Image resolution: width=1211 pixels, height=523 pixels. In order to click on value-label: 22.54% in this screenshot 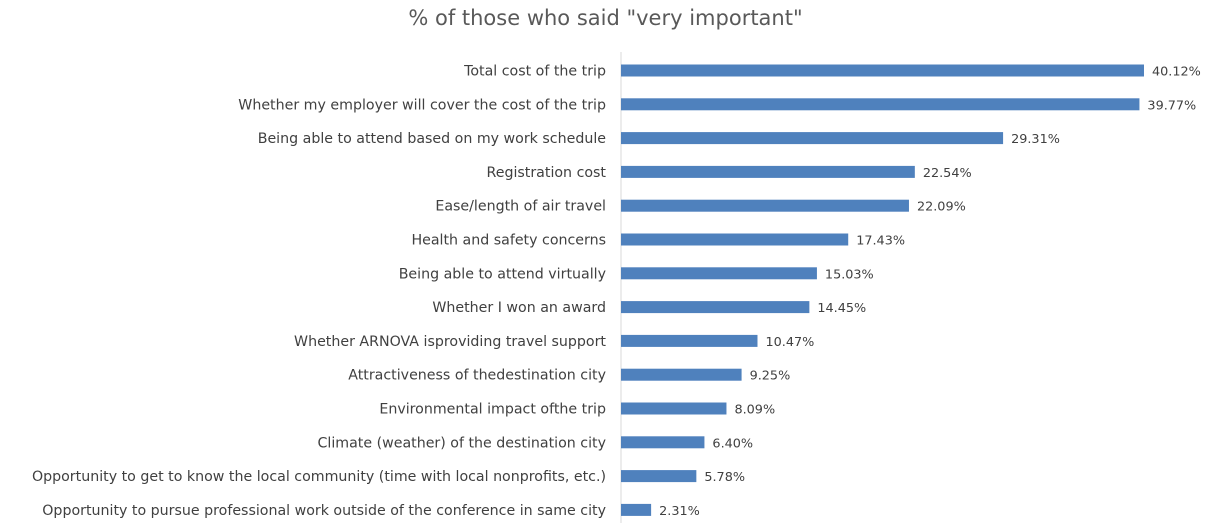, I will do `click(947, 173)`.